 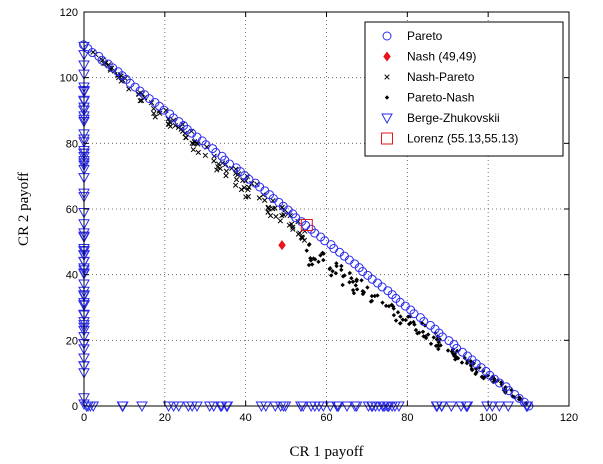 What do you see at coordinates (246, 418) in the screenshot?
I see `x-tick-label: 40` at bounding box center [246, 418].